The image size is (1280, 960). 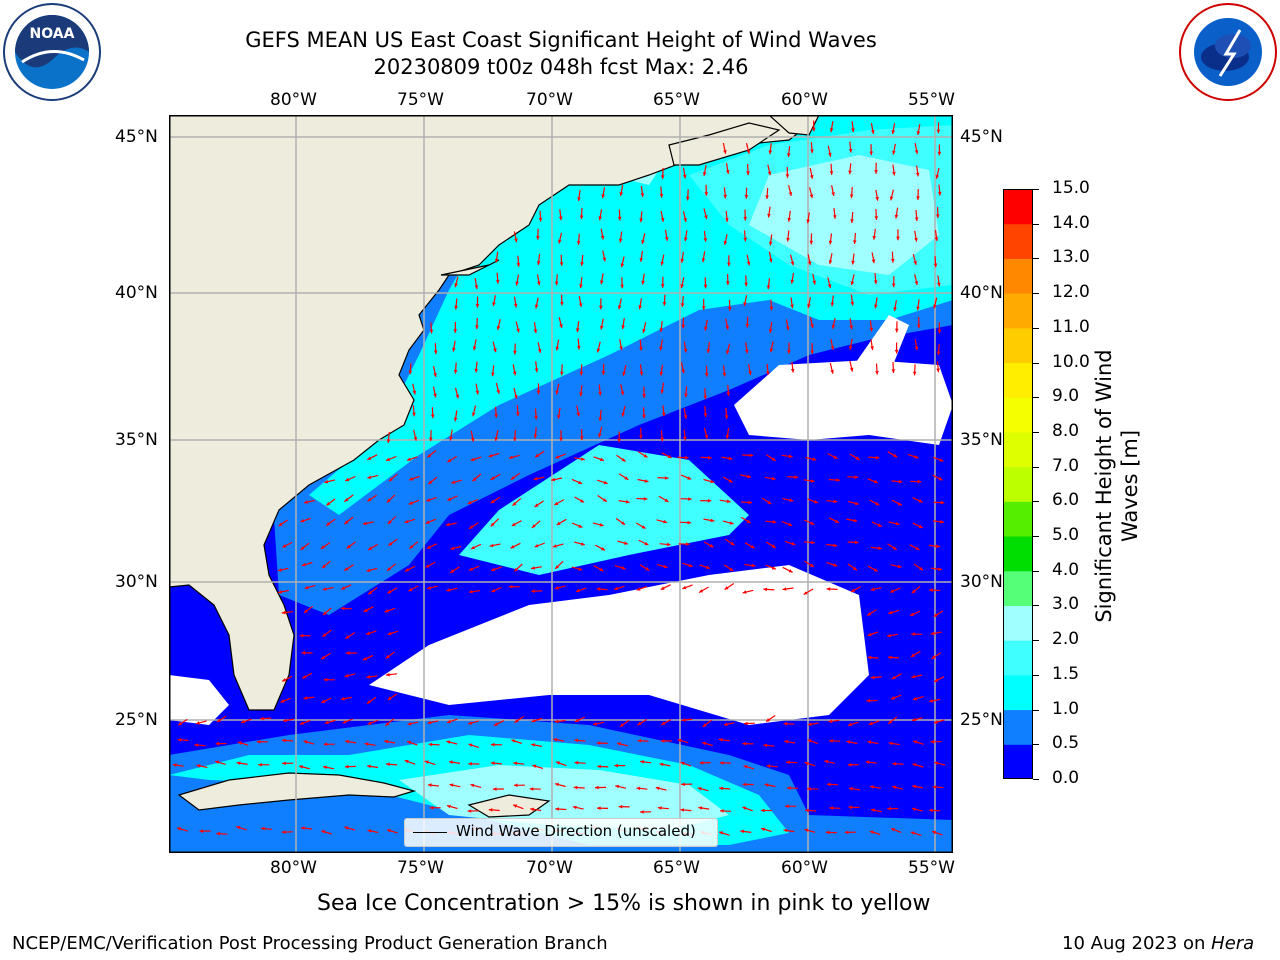 I want to click on run-date: 10 Aug 2023 on Hera, so click(x=1158, y=943).